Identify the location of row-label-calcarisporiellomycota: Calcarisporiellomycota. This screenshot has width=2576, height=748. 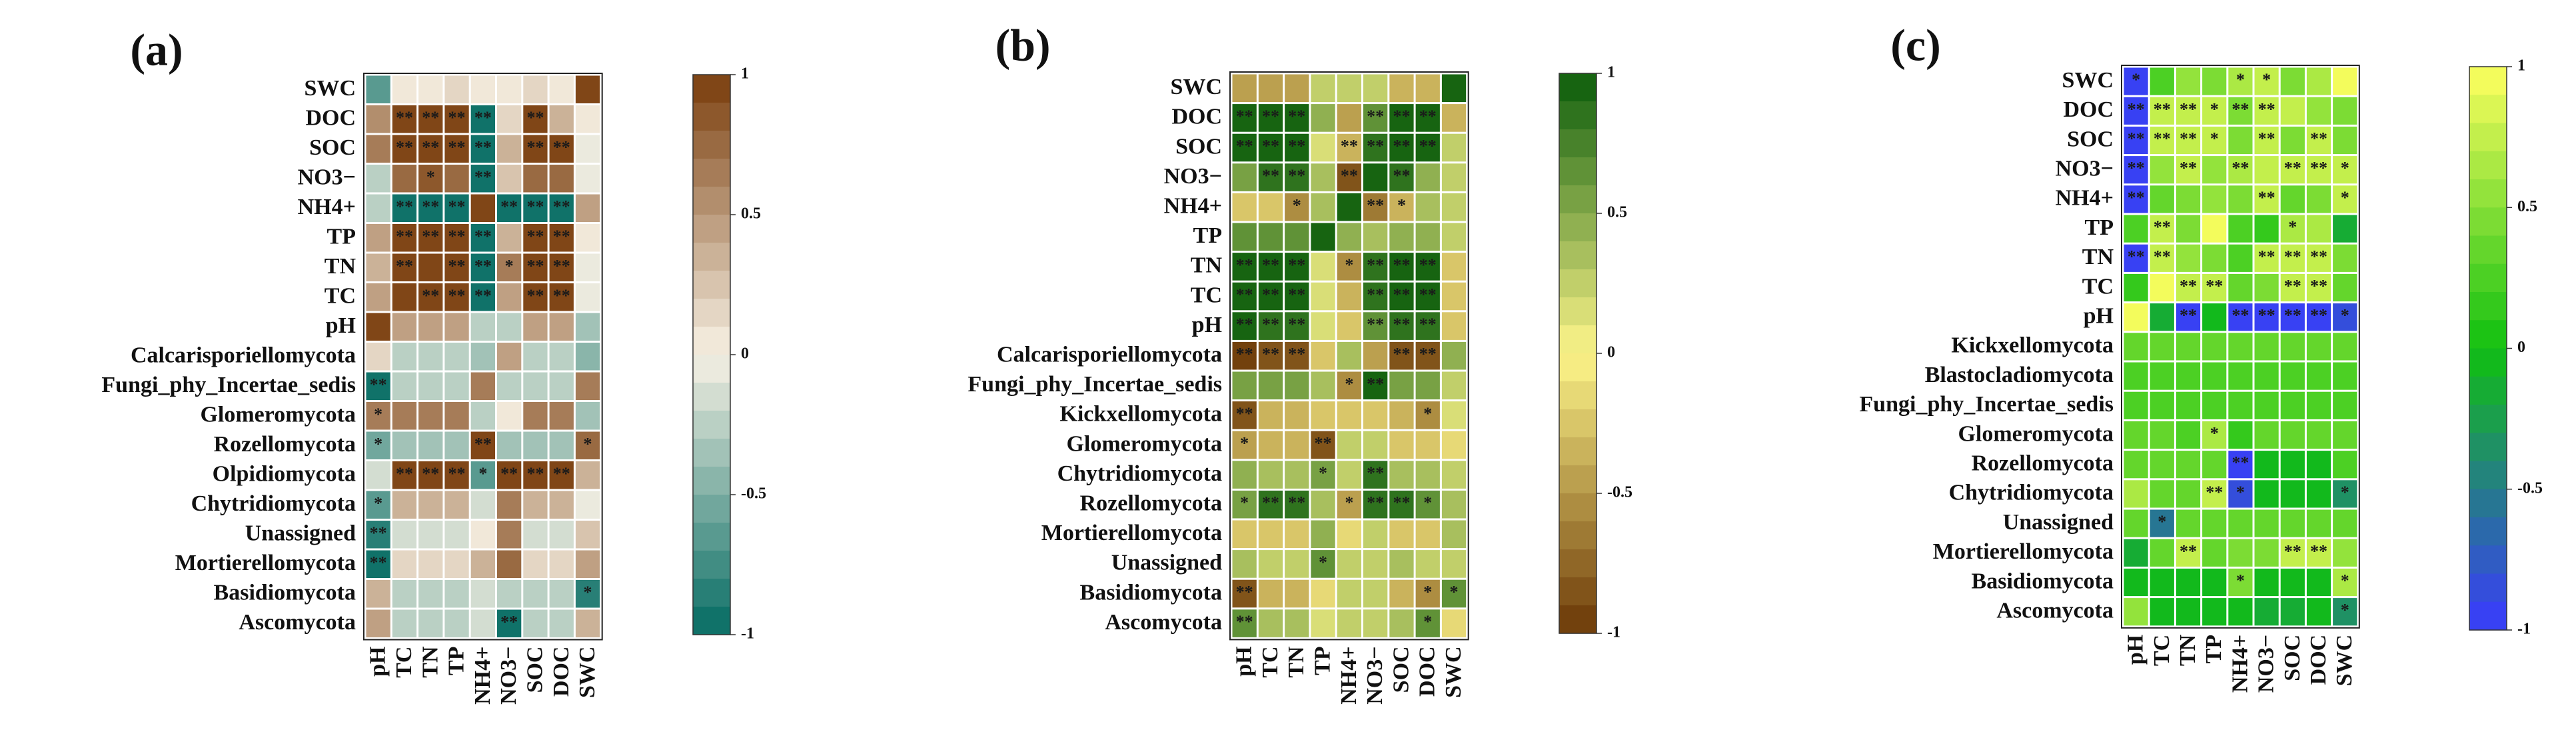
(243, 355).